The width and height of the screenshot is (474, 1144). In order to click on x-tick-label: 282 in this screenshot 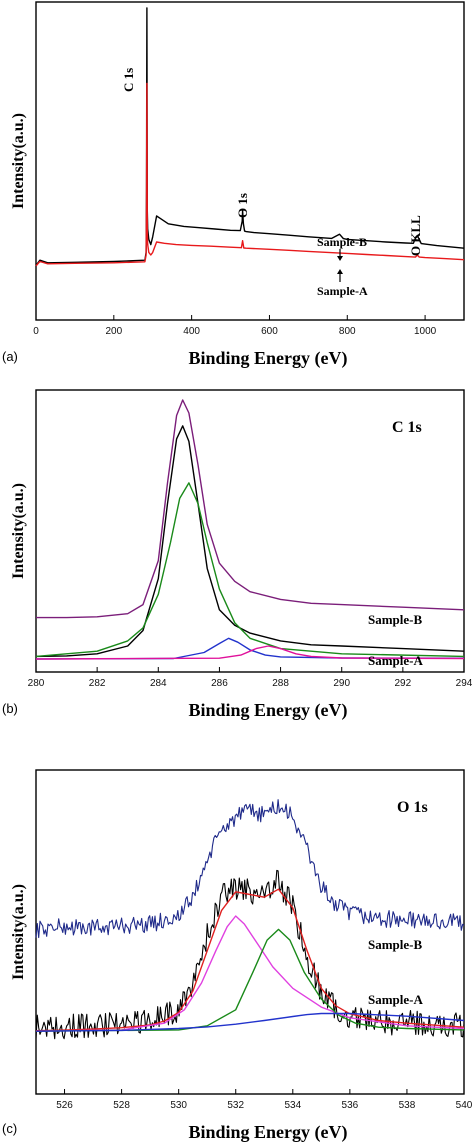, I will do `click(97, 683)`.